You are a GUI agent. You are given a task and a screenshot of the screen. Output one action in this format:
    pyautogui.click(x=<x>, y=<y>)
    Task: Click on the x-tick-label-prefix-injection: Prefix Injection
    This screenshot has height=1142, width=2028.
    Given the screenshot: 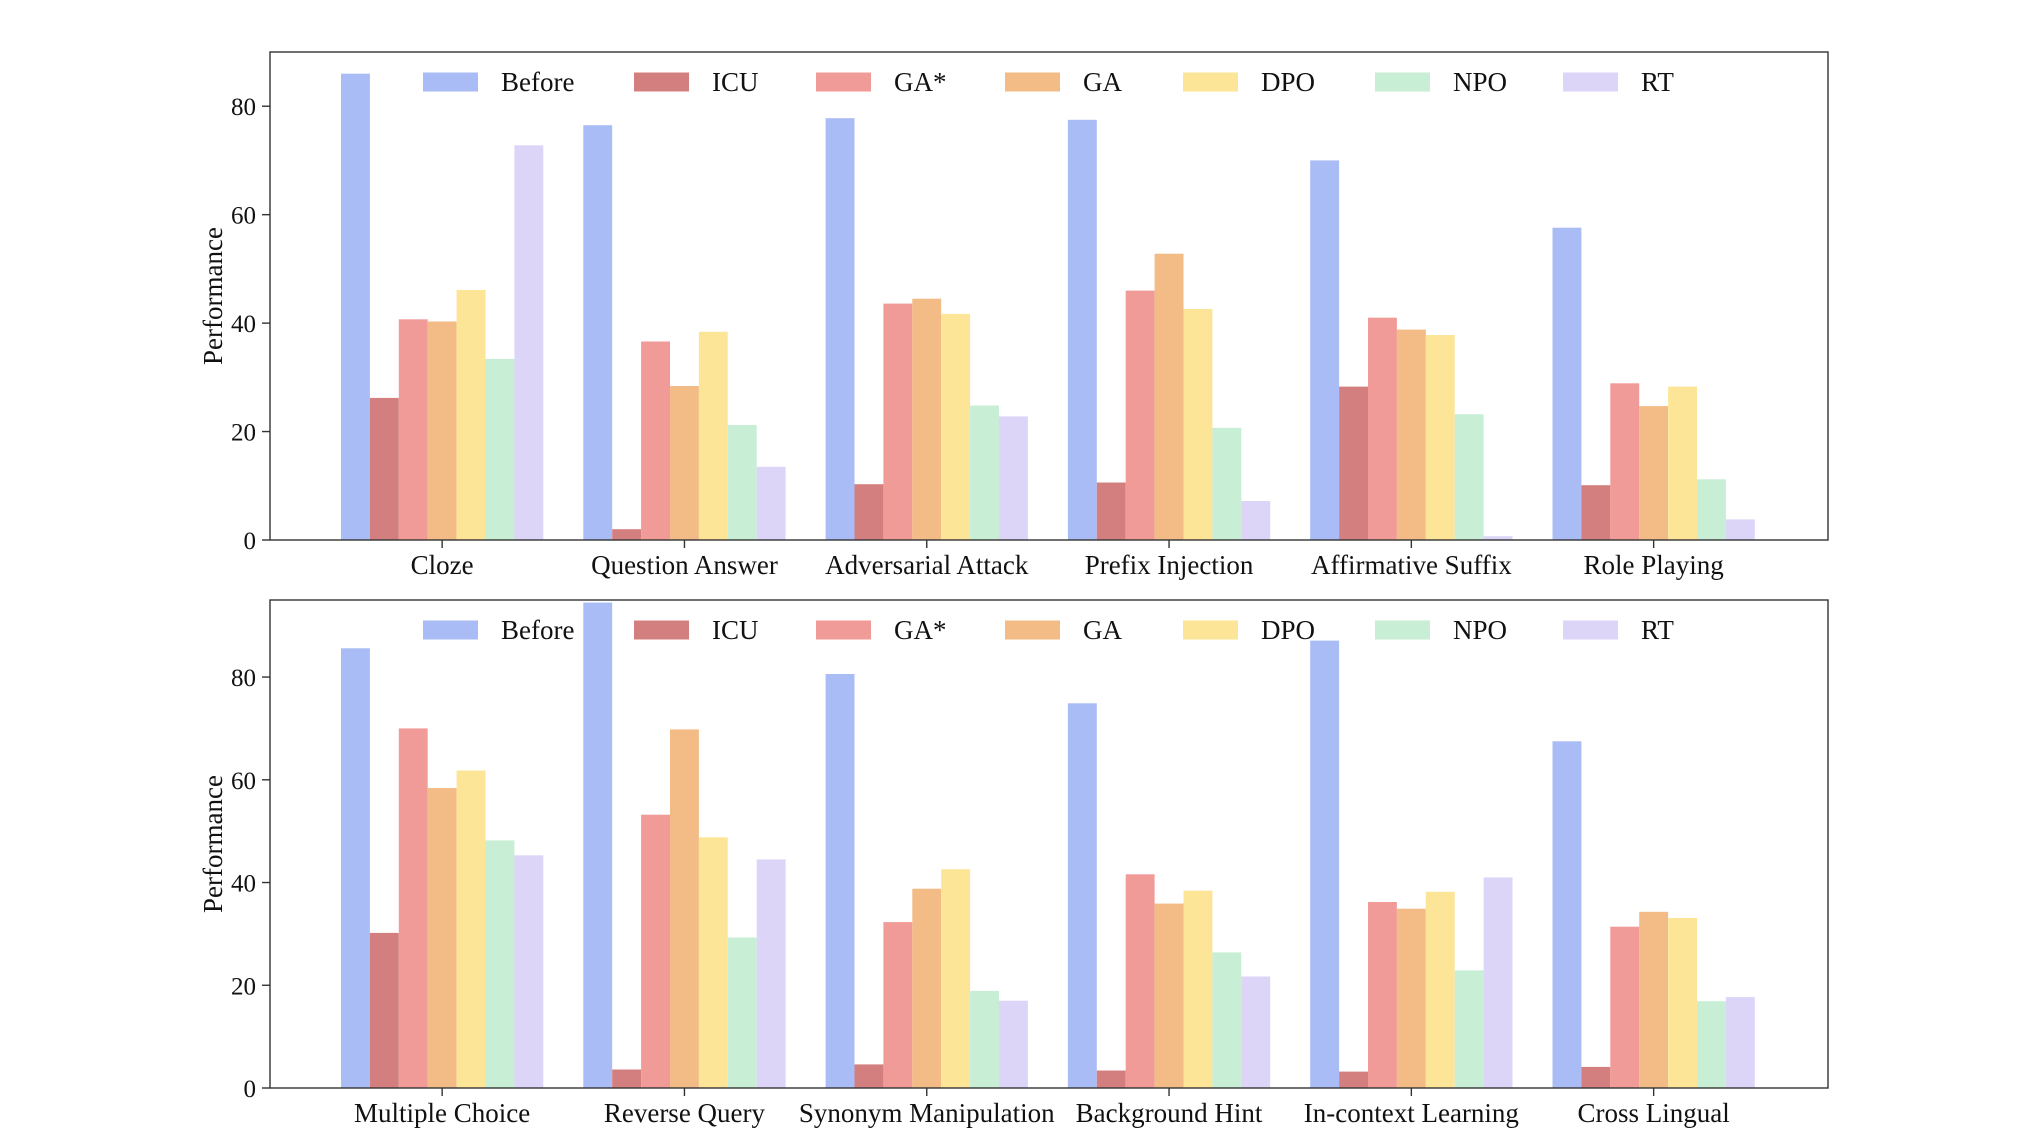 What is the action you would take?
    pyautogui.click(x=1169, y=565)
    